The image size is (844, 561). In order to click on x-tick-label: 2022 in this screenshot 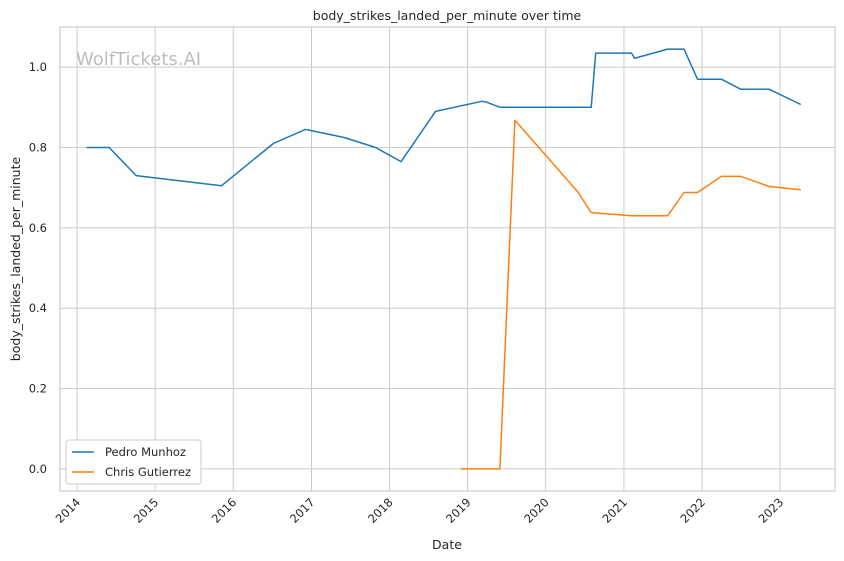, I will do `click(693, 510)`.